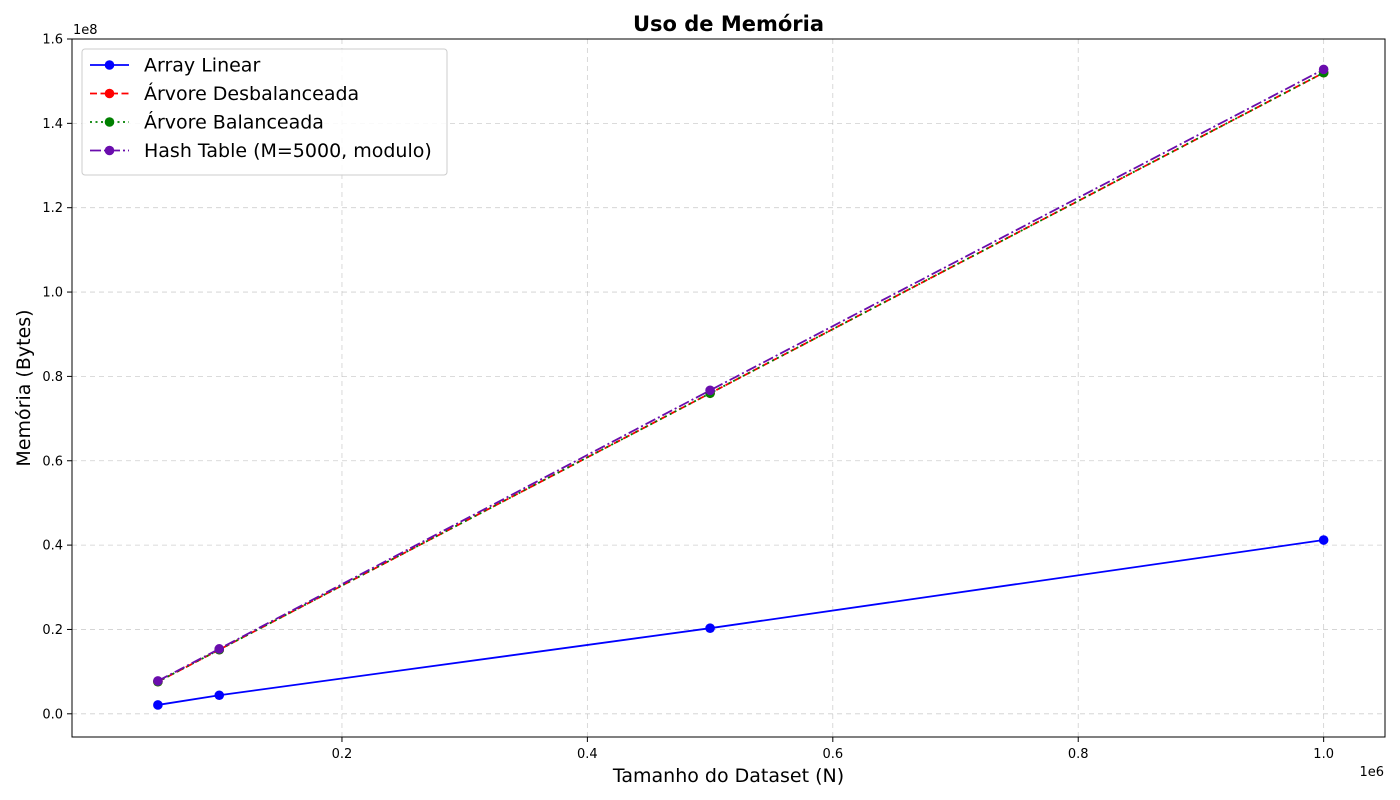  Describe the element at coordinates (52, 546) in the screenshot. I see `y-tick-label: 0.4` at that location.